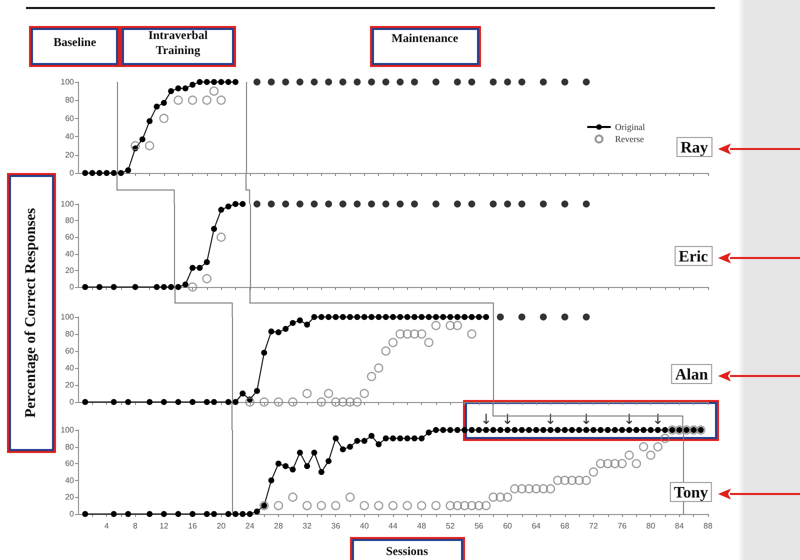 Image resolution: width=800 pixels, height=560 pixels. What do you see at coordinates (623, 526) in the screenshot?
I see `x-tick-label: 76` at bounding box center [623, 526].